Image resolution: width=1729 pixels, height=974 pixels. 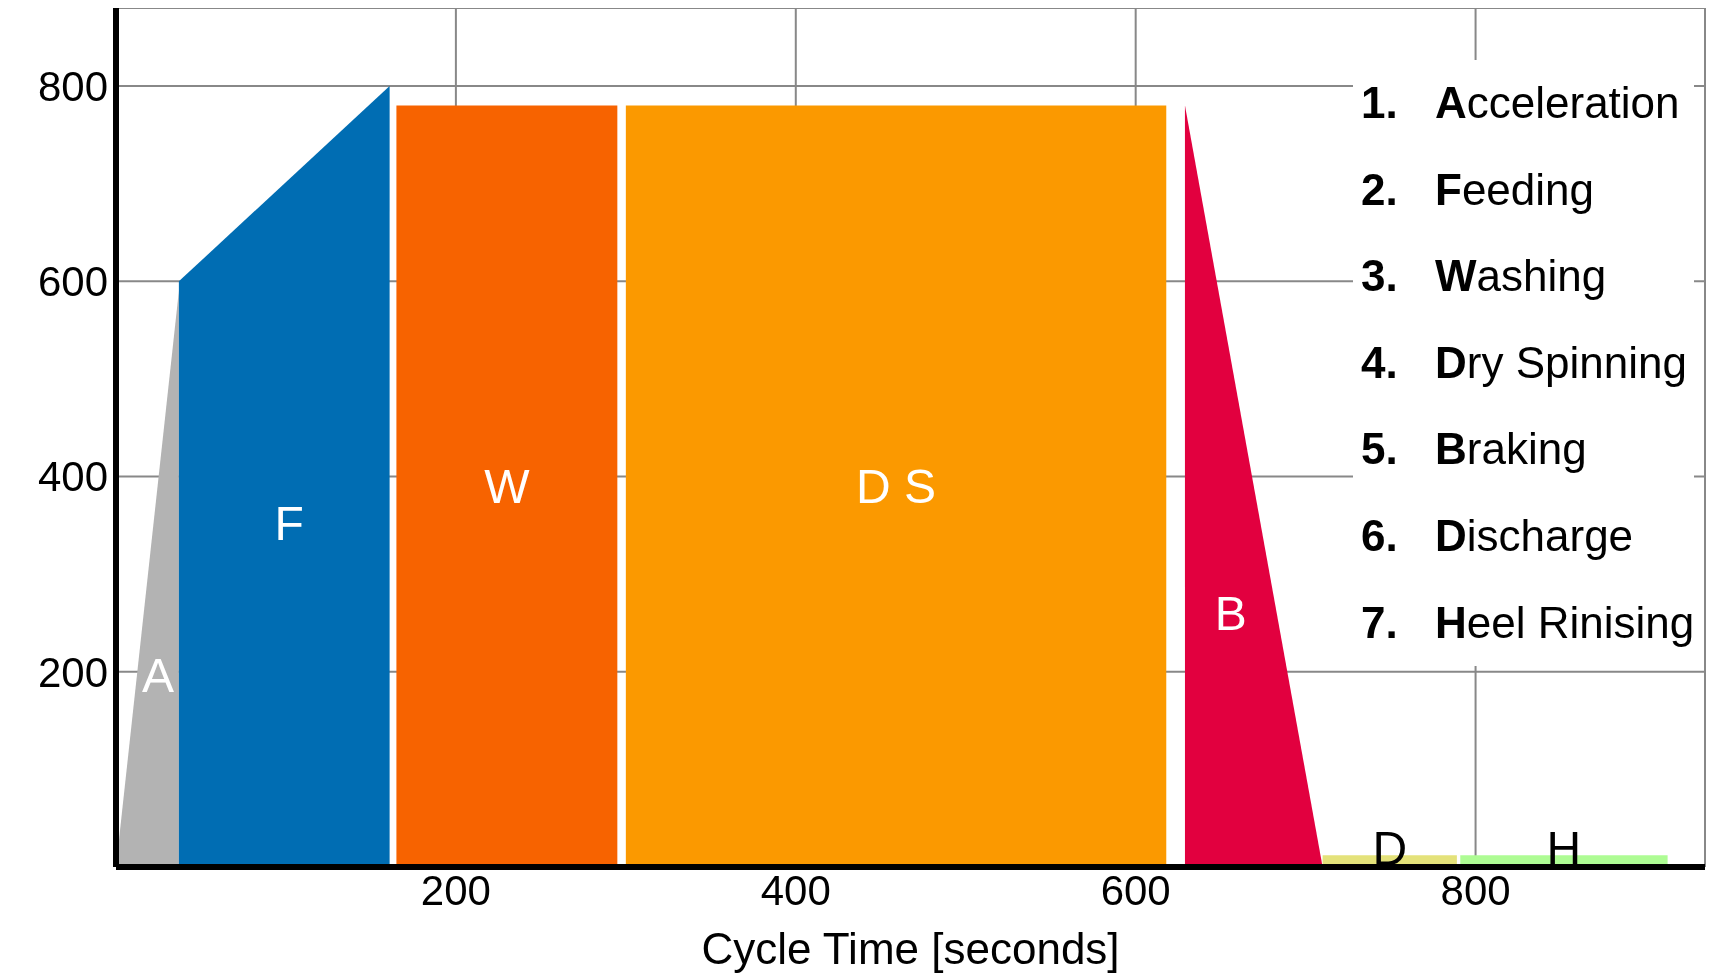 What do you see at coordinates (1474, 449) in the screenshot?
I see `annotation: 5. Braking` at bounding box center [1474, 449].